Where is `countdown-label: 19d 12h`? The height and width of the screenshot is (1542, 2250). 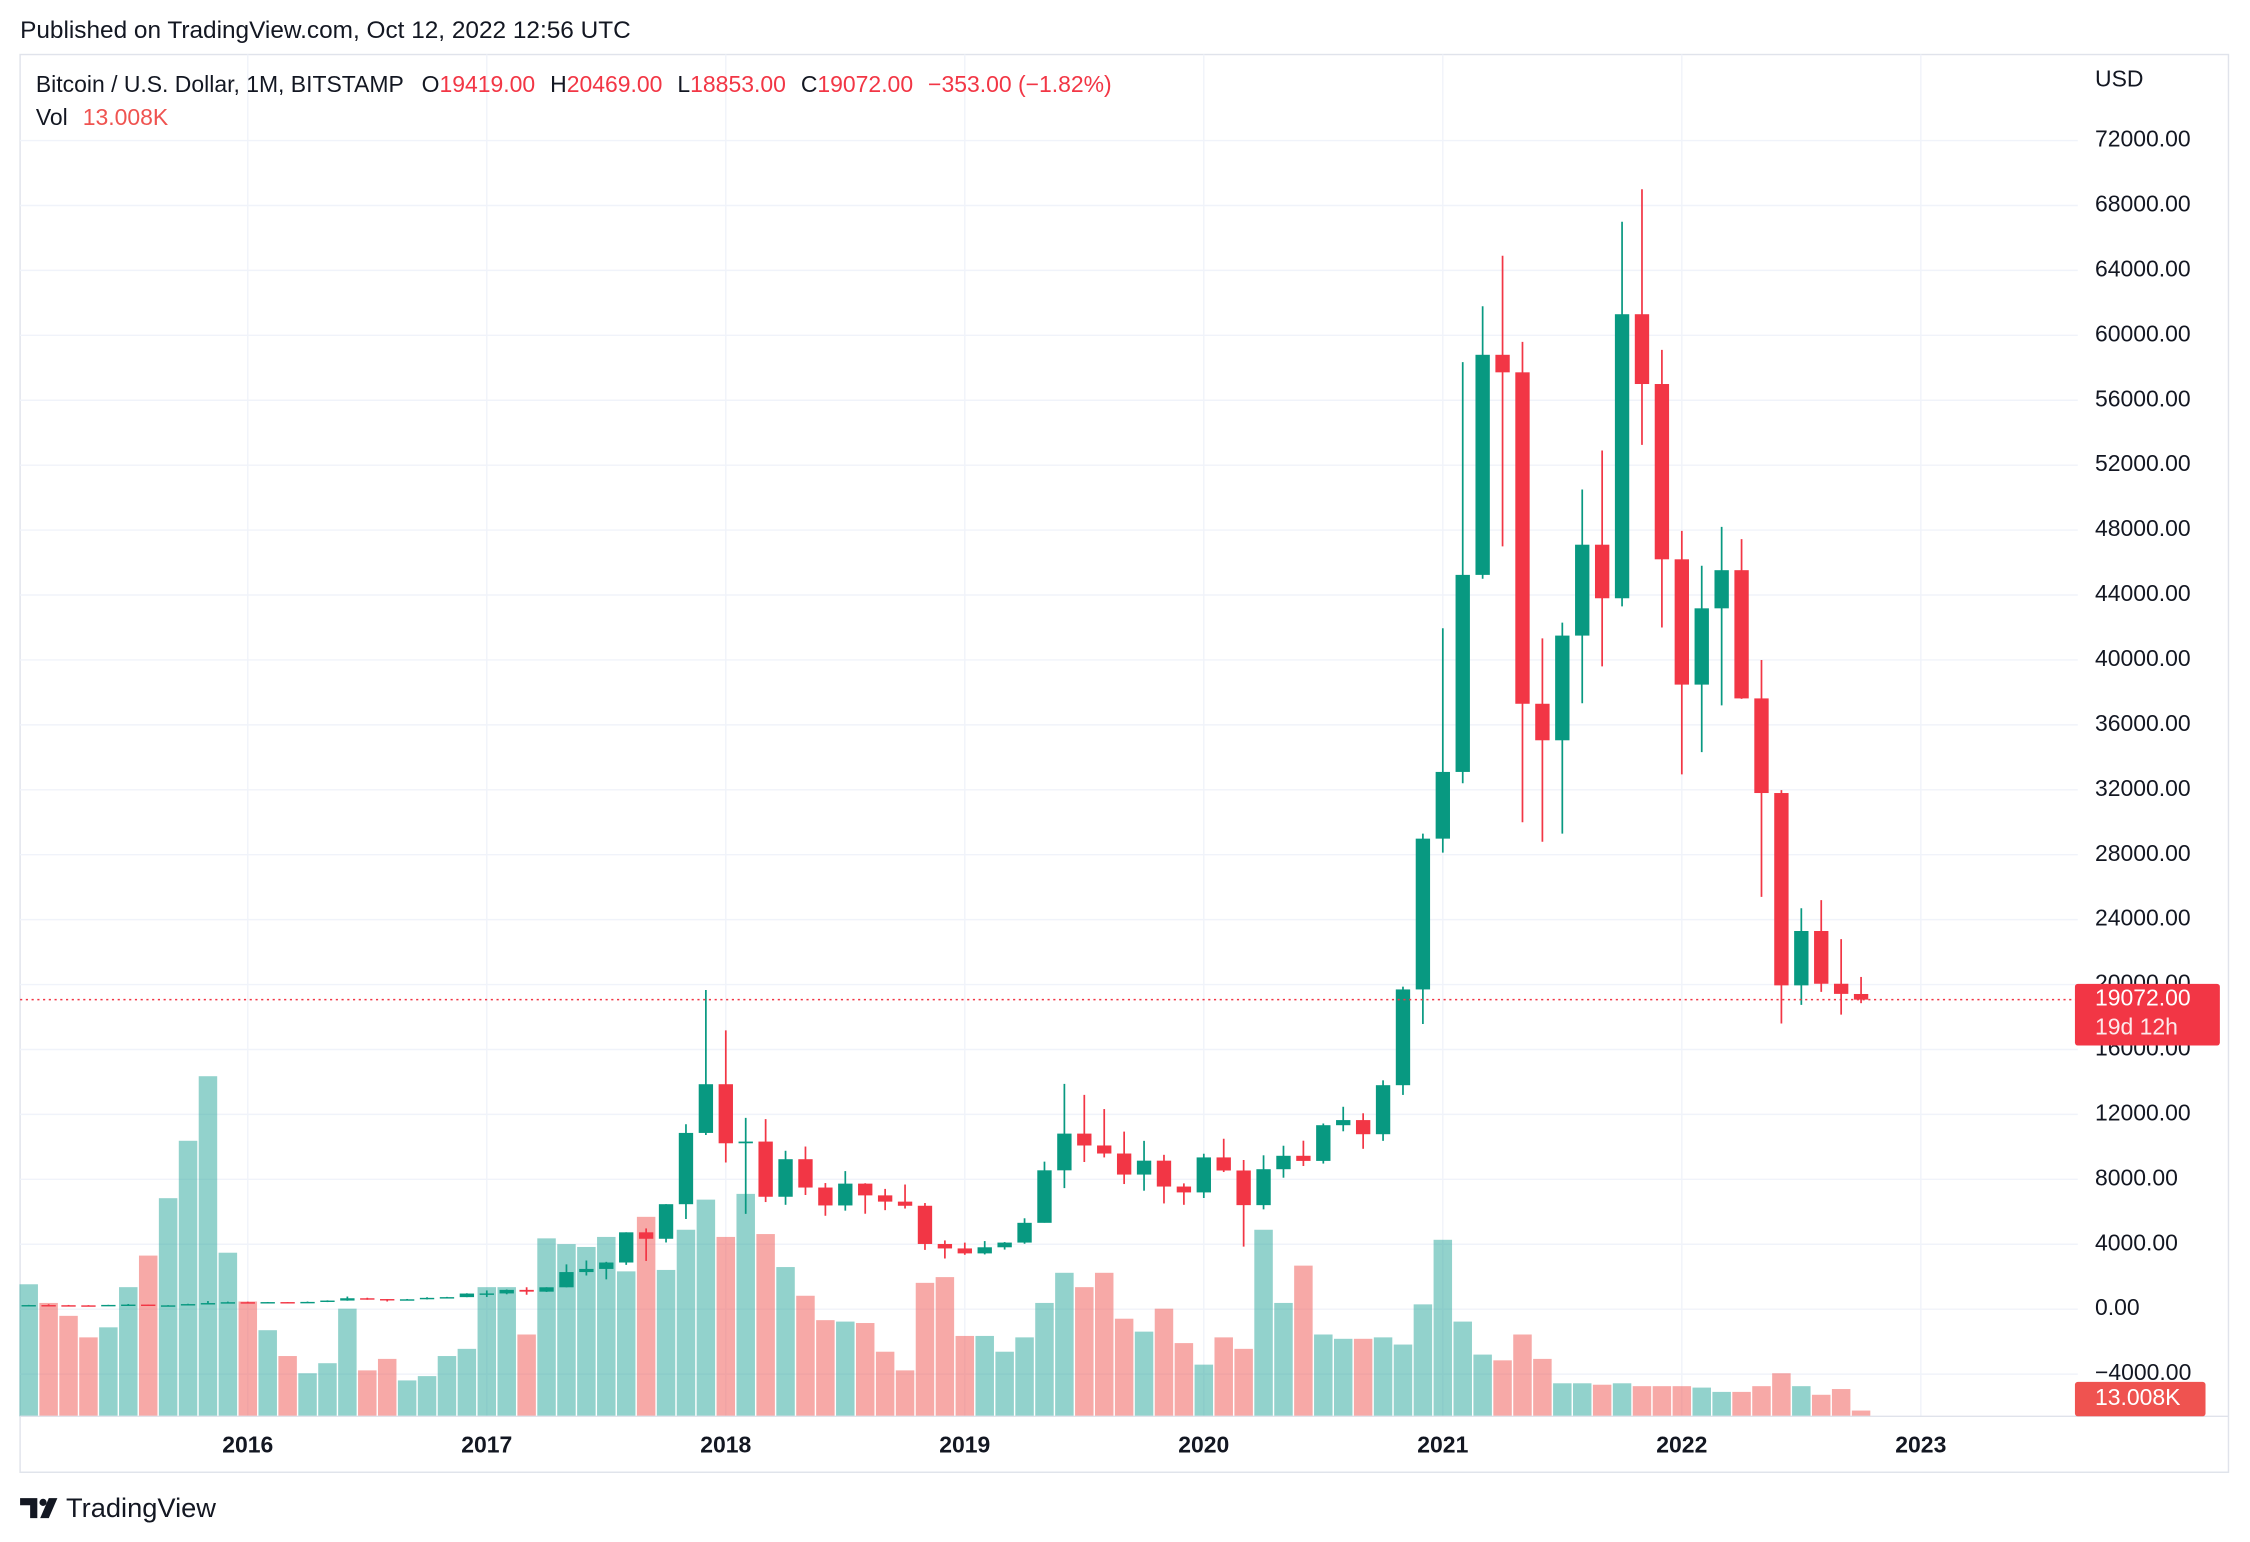 countdown-label: 19d 12h is located at coordinates (2136, 1026).